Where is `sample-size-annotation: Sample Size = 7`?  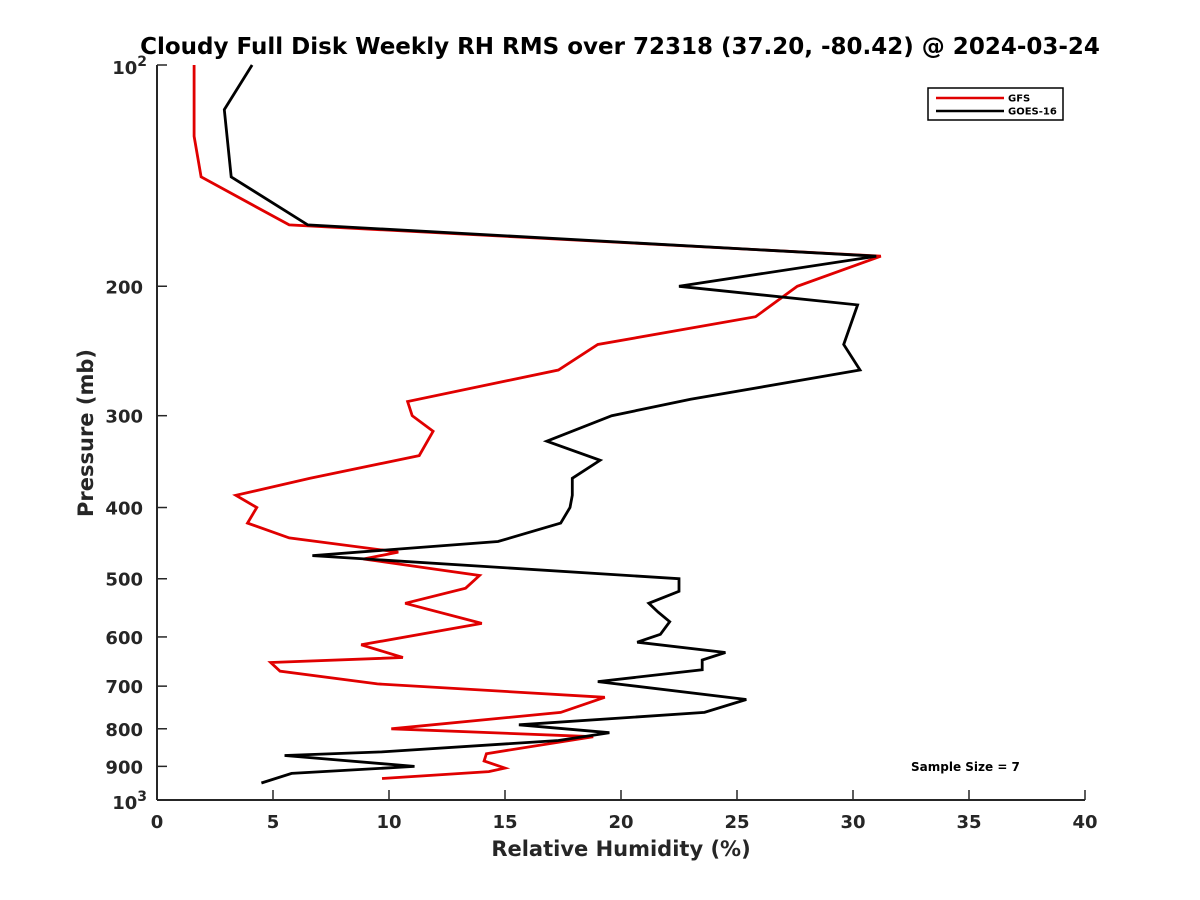
sample-size-annotation: Sample Size = 7 is located at coordinates (965, 767).